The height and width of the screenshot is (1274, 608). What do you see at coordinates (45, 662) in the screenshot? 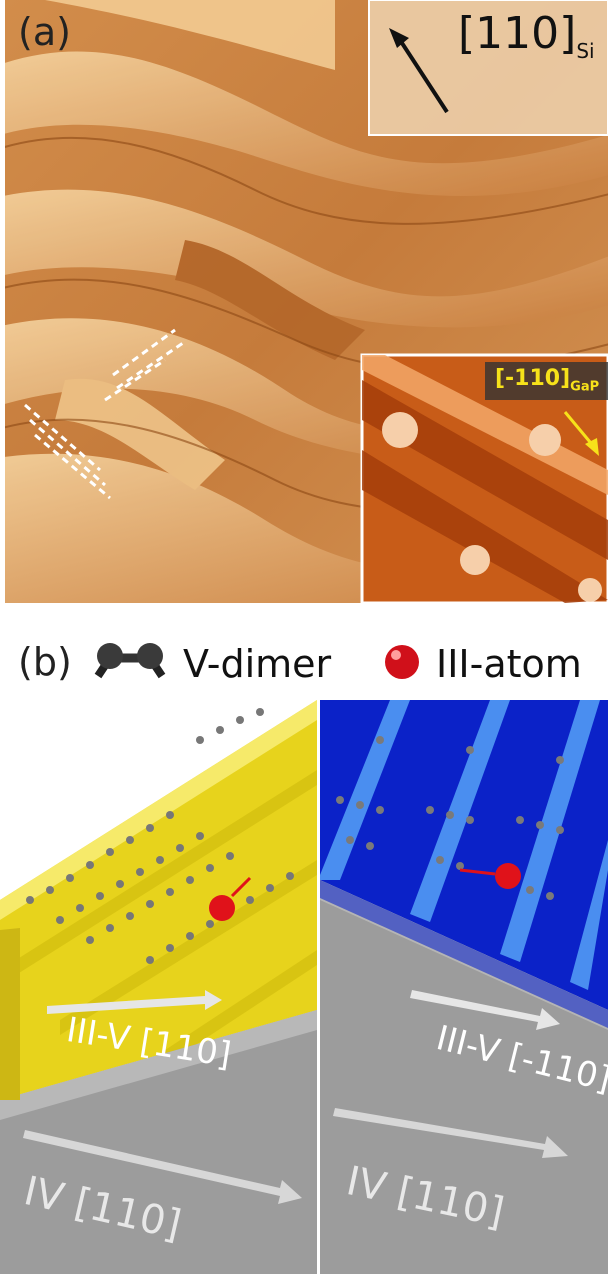
I see `panel-b-label: (b)` at bounding box center [45, 662].